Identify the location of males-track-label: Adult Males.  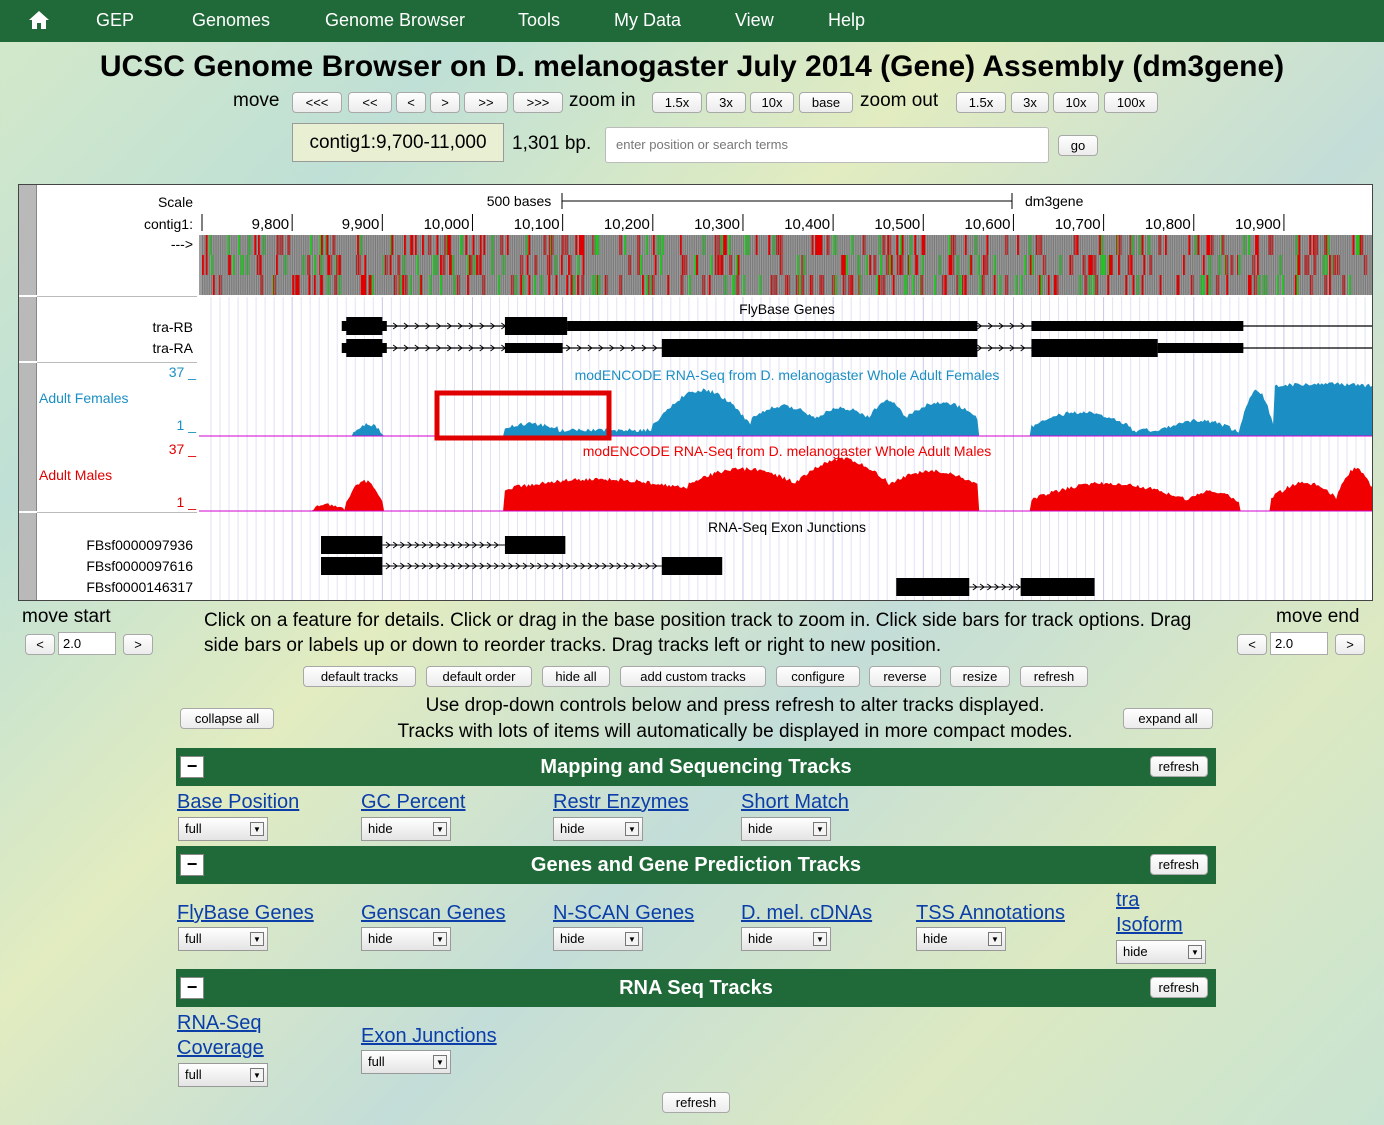
(76, 475).